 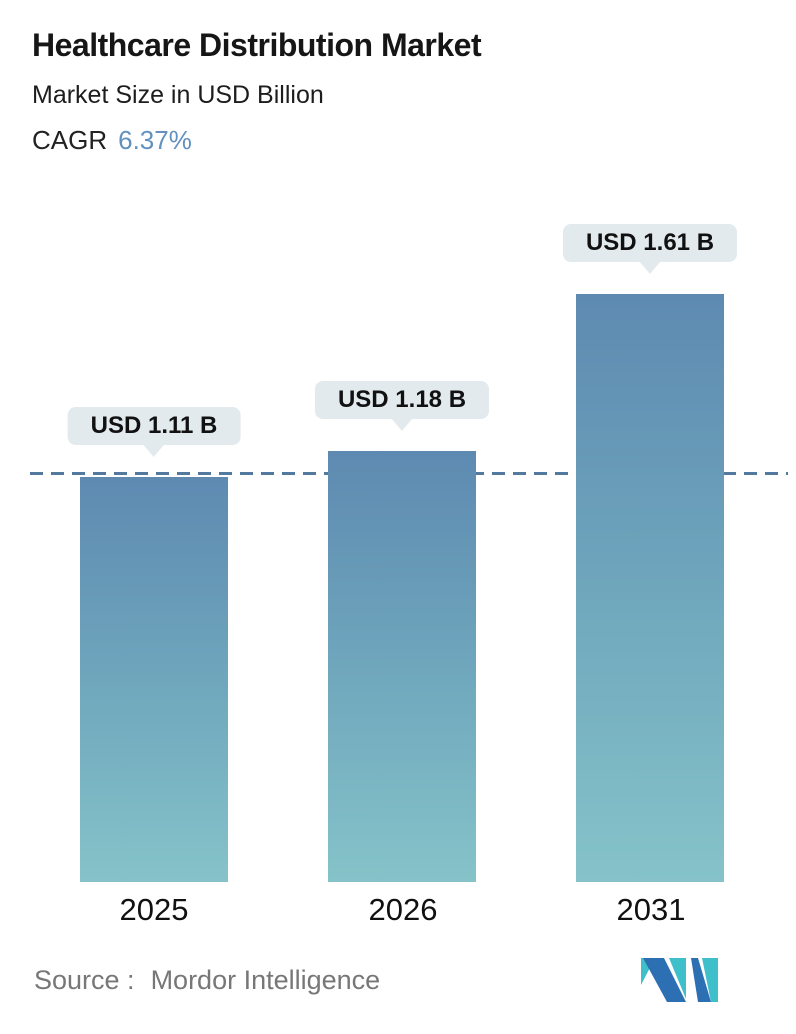 I want to click on x-tick-2026: 2026, so click(x=403, y=909).